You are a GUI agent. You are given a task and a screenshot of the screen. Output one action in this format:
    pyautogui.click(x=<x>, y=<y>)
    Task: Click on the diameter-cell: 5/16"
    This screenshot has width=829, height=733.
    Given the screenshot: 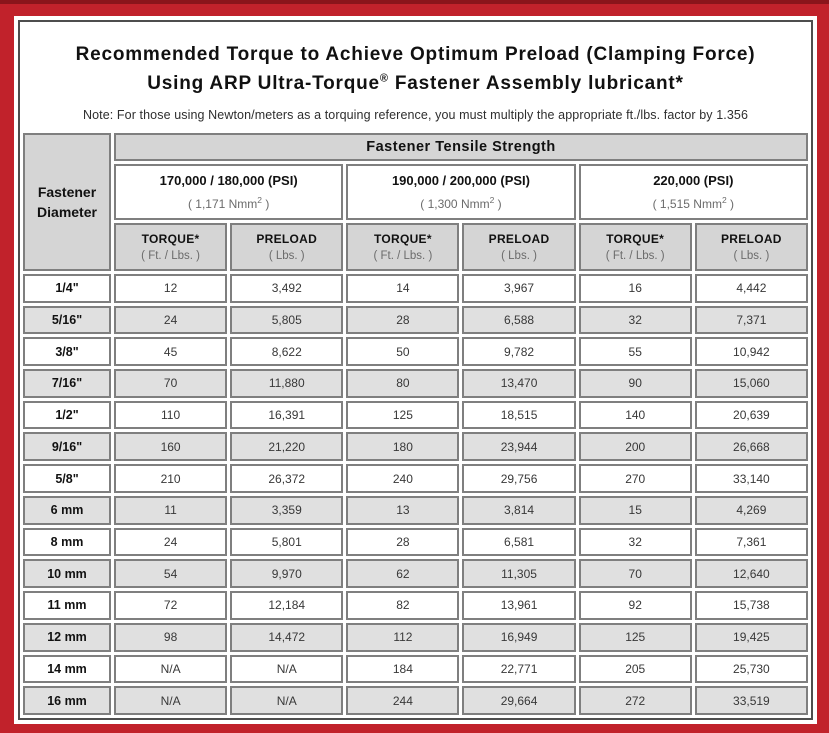 What is the action you would take?
    pyautogui.click(x=67, y=320)
    